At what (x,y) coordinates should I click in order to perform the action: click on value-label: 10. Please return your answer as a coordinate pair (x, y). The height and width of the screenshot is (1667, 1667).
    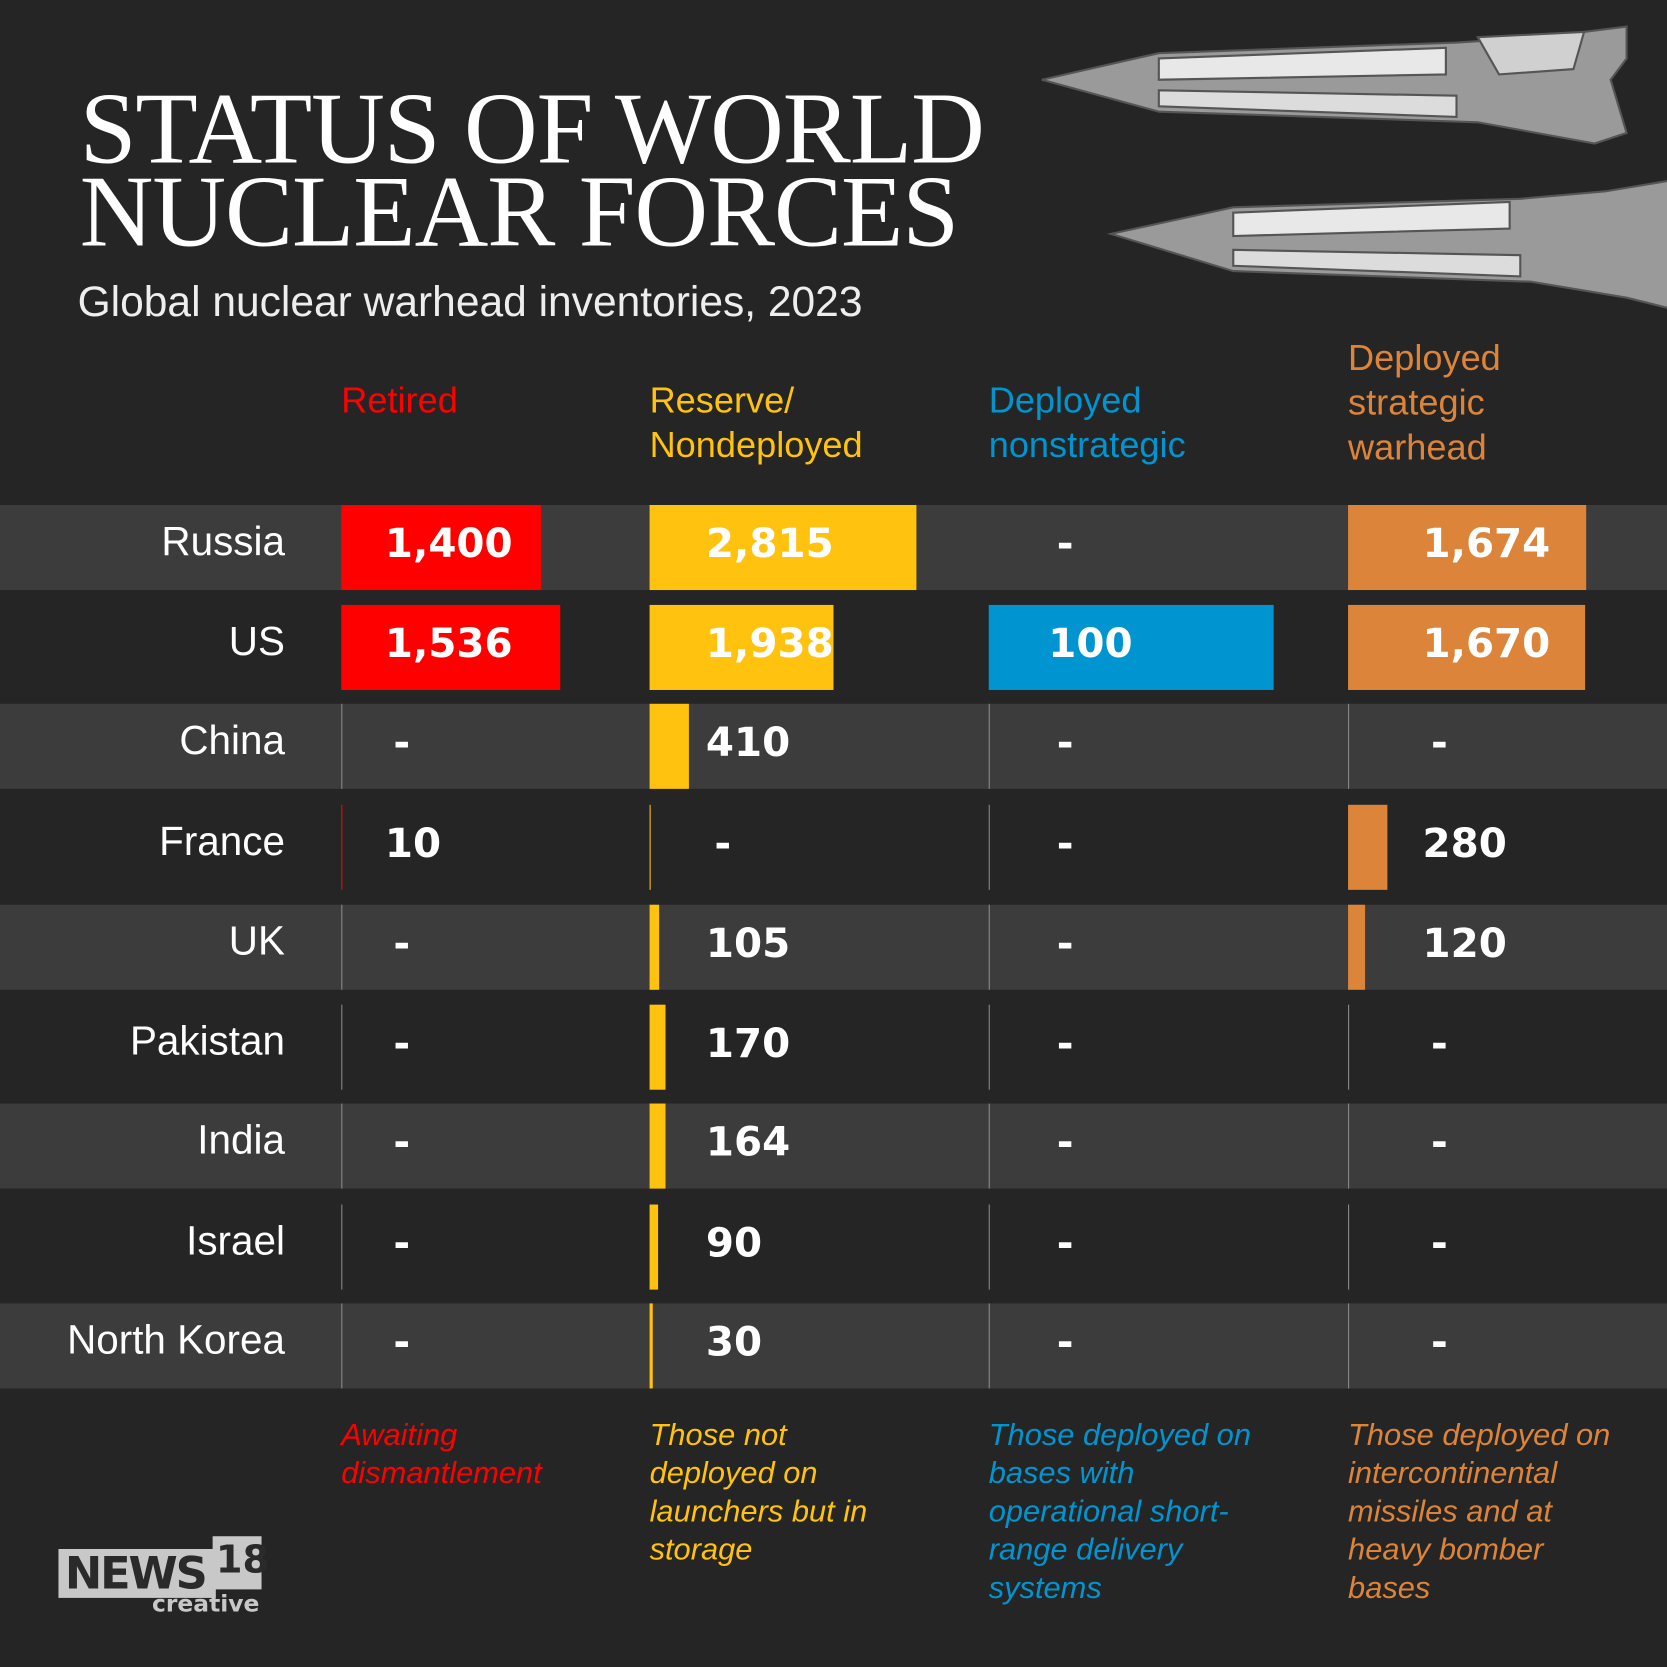
    Looking at the image, I should click on (413, 843).